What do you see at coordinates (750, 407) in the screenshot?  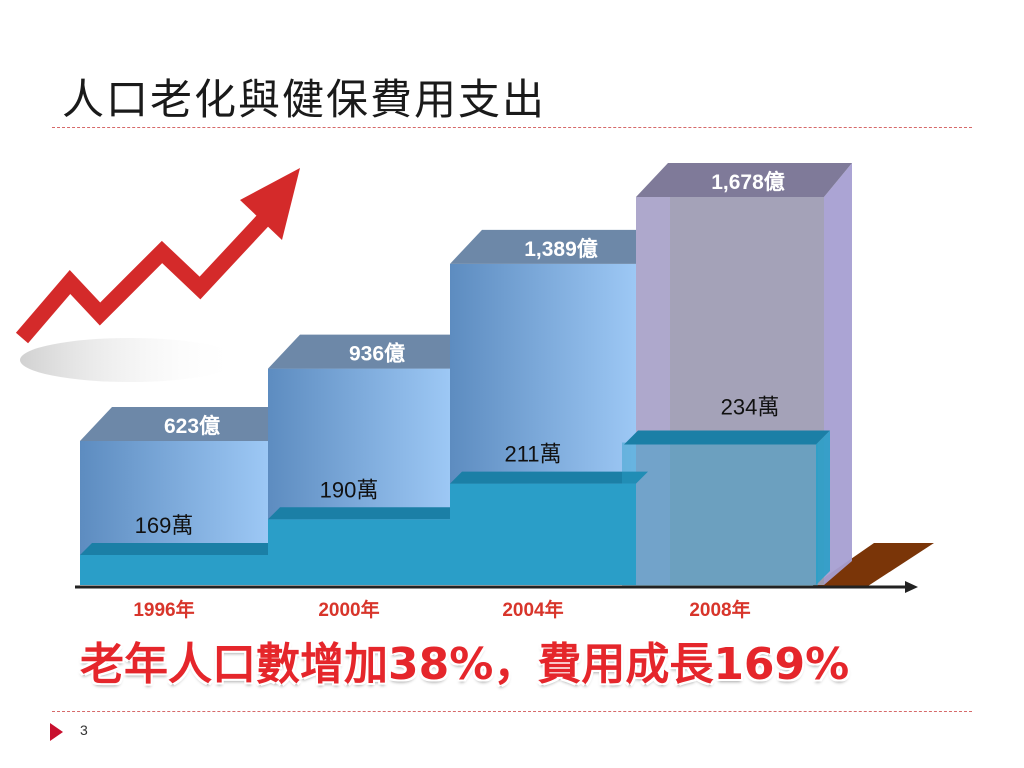 I see `population-label: 234萬` at bounding box center [750, 407].